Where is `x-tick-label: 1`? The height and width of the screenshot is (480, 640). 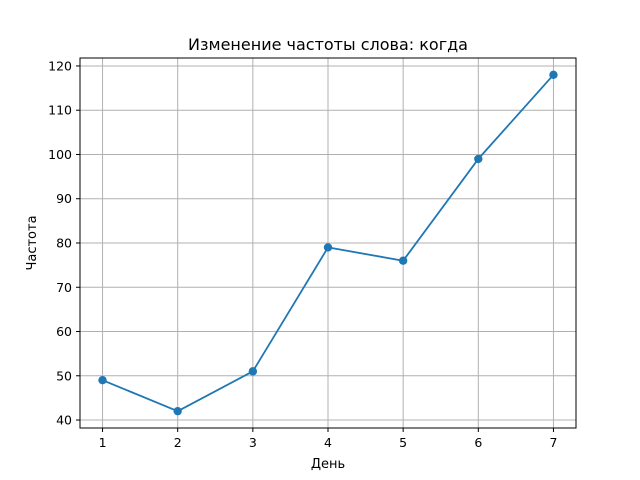 x-tick-label: 1 is located at coordinates (103, 442).